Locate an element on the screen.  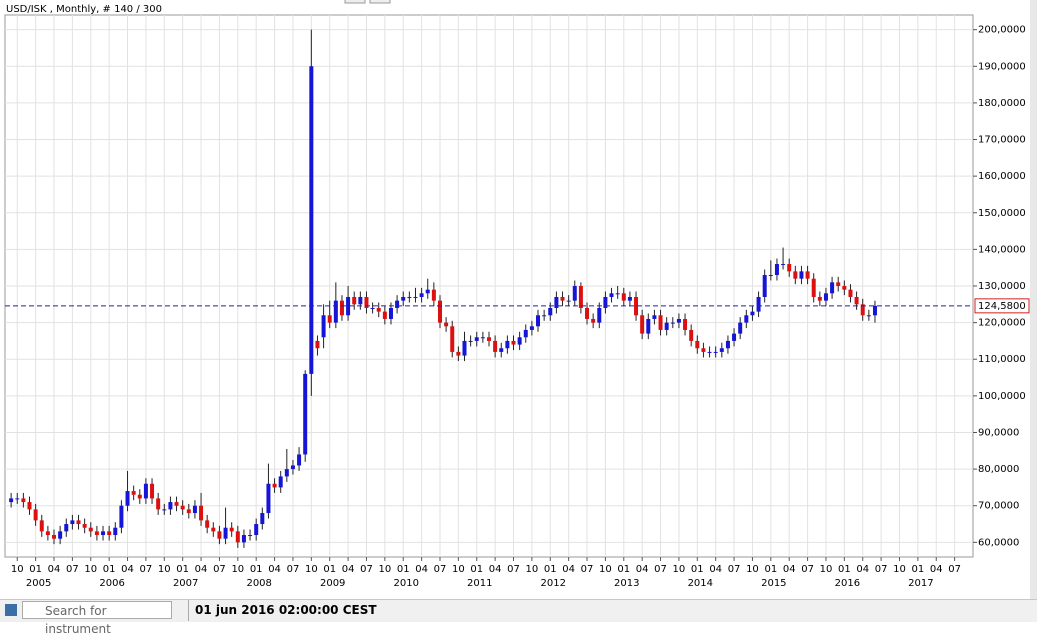
year-label: 2009 is located at coordinates (332, 583).